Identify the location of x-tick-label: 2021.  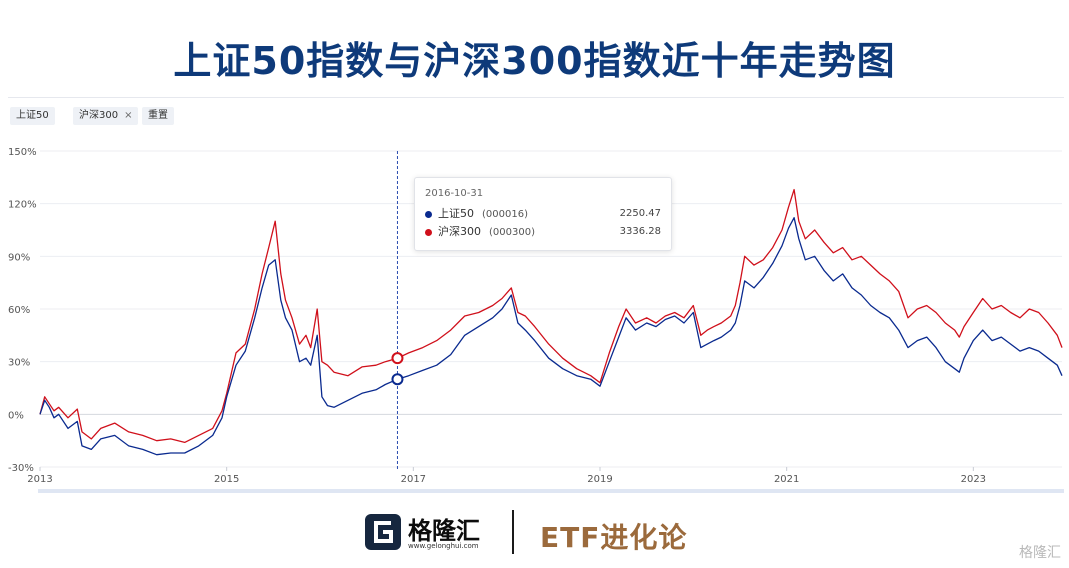
(786, 479).